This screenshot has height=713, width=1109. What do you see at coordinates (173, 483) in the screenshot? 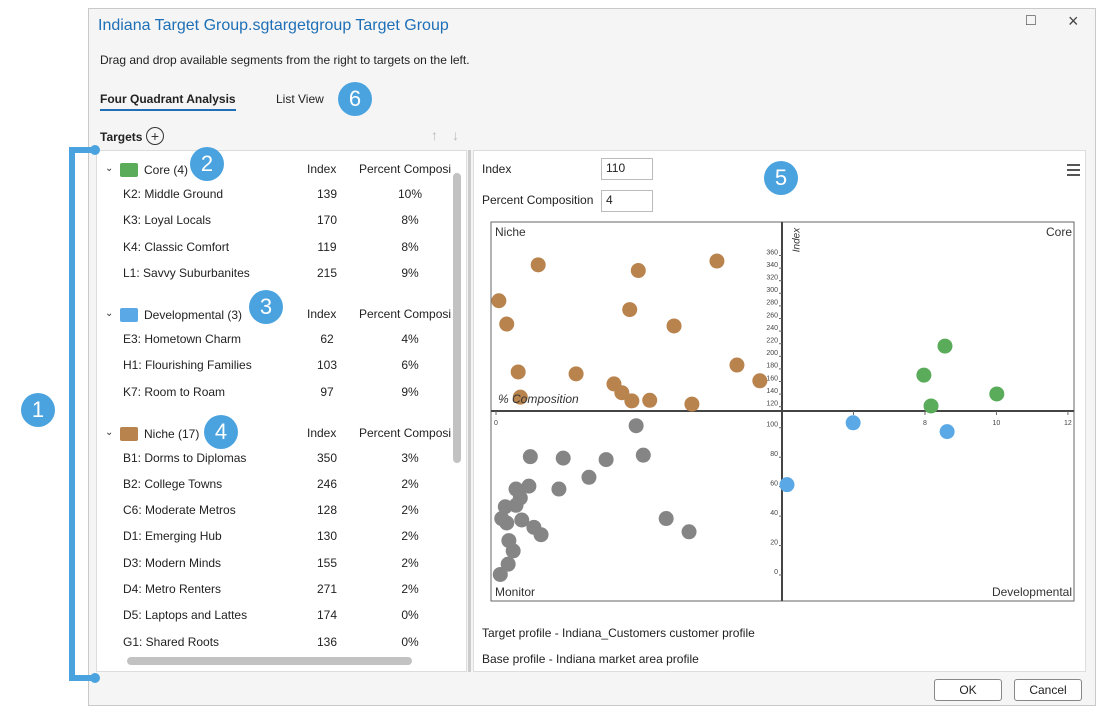
I see `segment-name: B2: College Towns` at bounding box center [173, 483].